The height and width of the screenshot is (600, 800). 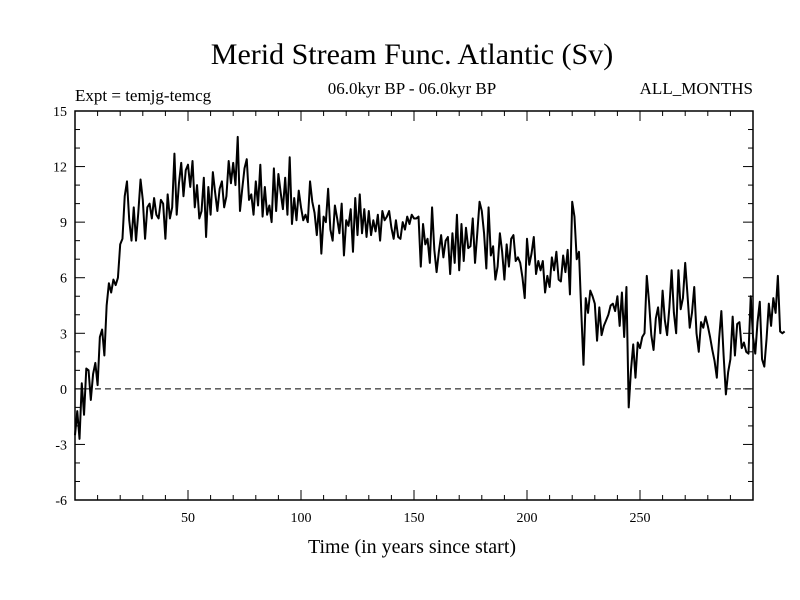 I want to click on x-tick-label: 250, so click(x=640, y=518).